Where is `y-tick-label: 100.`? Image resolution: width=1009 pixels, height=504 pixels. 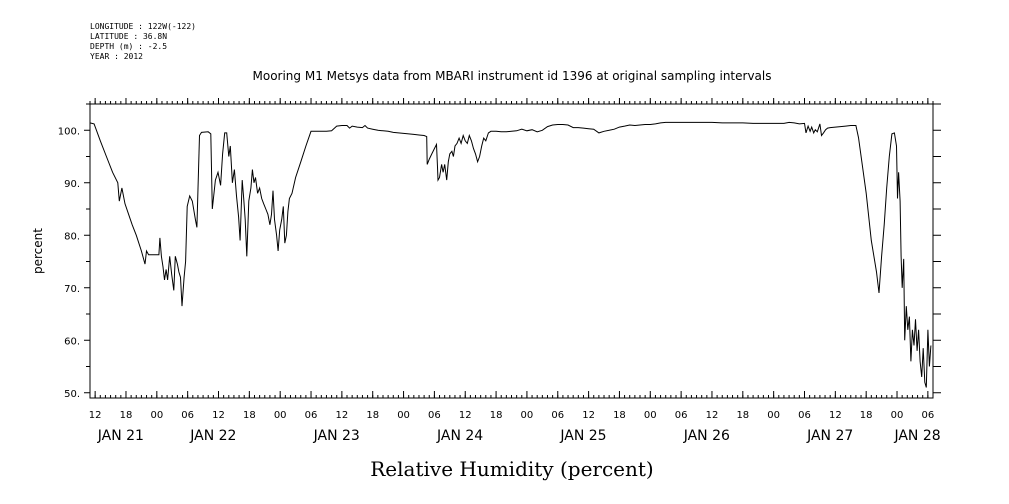 y-tick-label: 100. is located at coordinates (69, 131).